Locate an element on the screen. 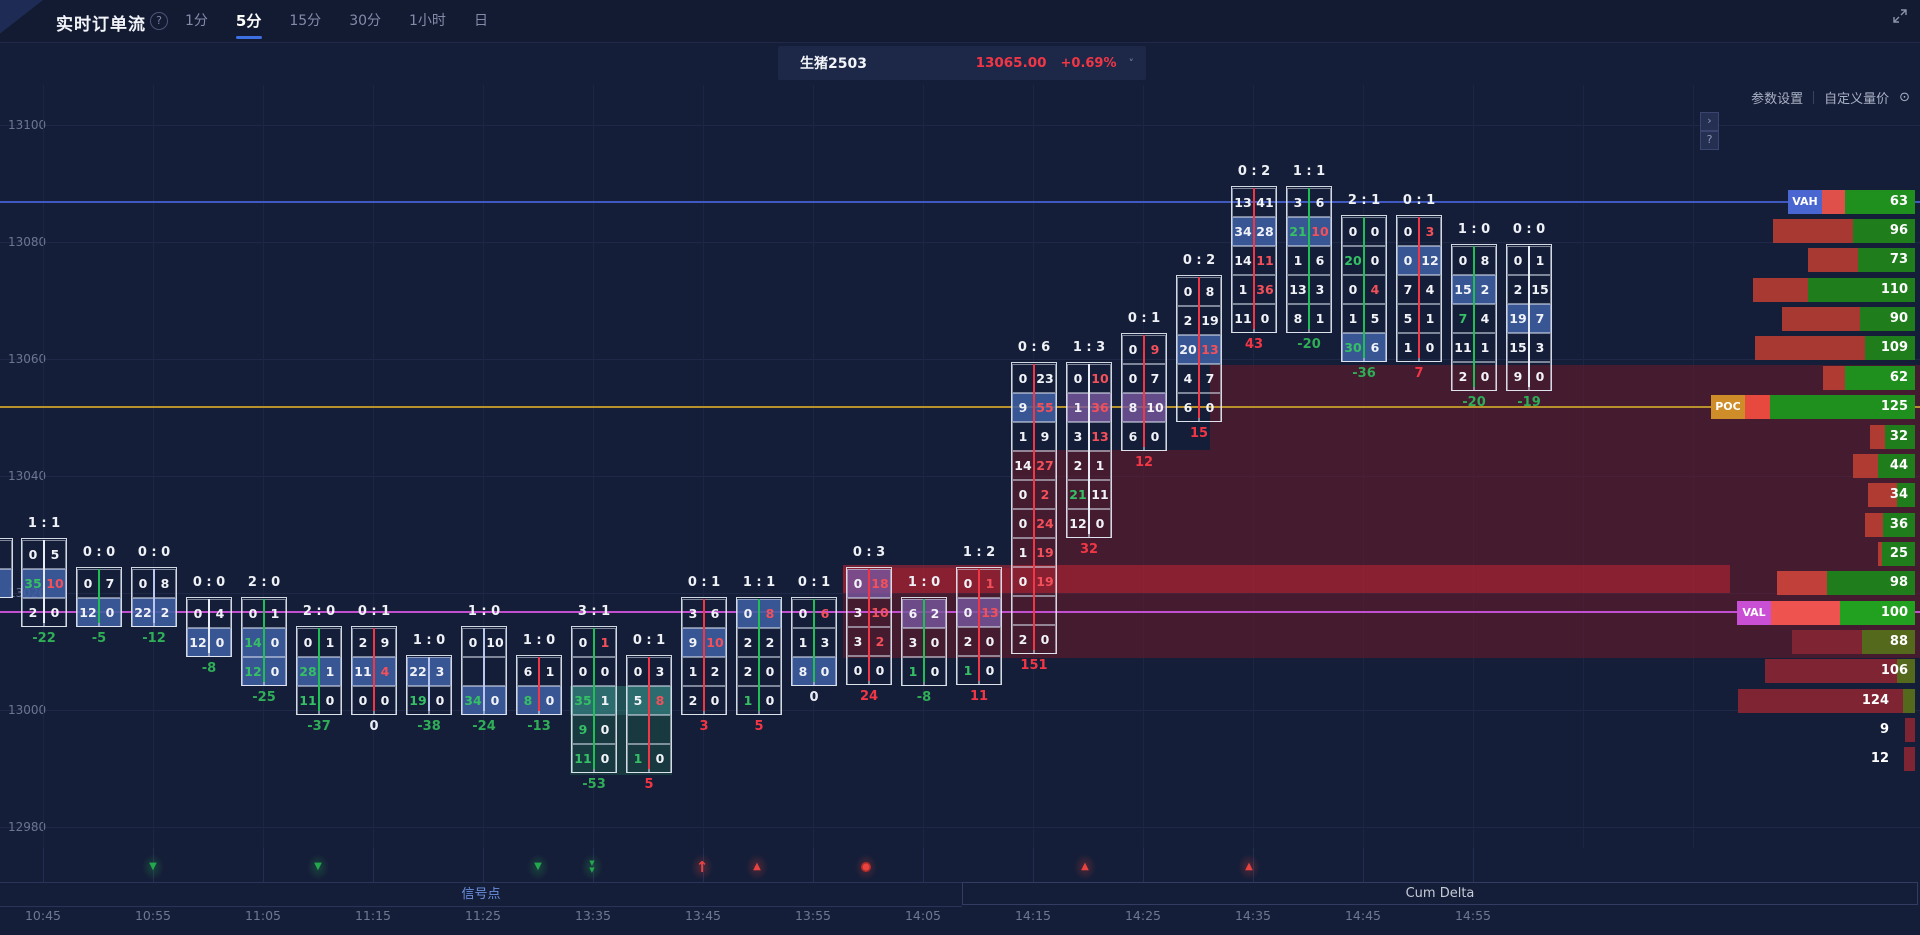 The height and width of the screenshot is (935, 1920). volume-profile-row: 109 is located at coordinates (1835, 348).